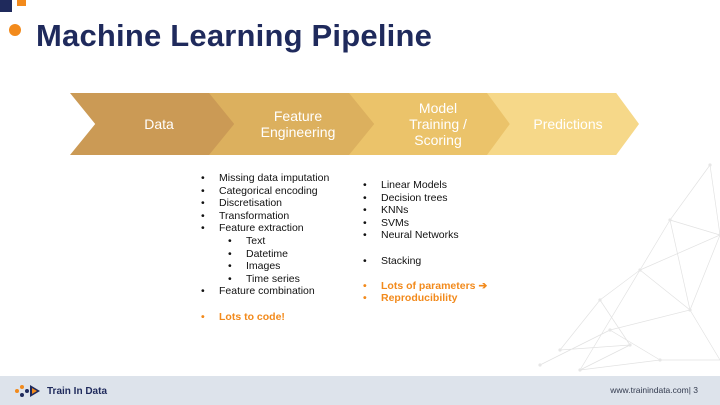  Describe the element at coordinates (568, 124) in the screenshot. I see `pipeline-step-label: Predictions` at that location.